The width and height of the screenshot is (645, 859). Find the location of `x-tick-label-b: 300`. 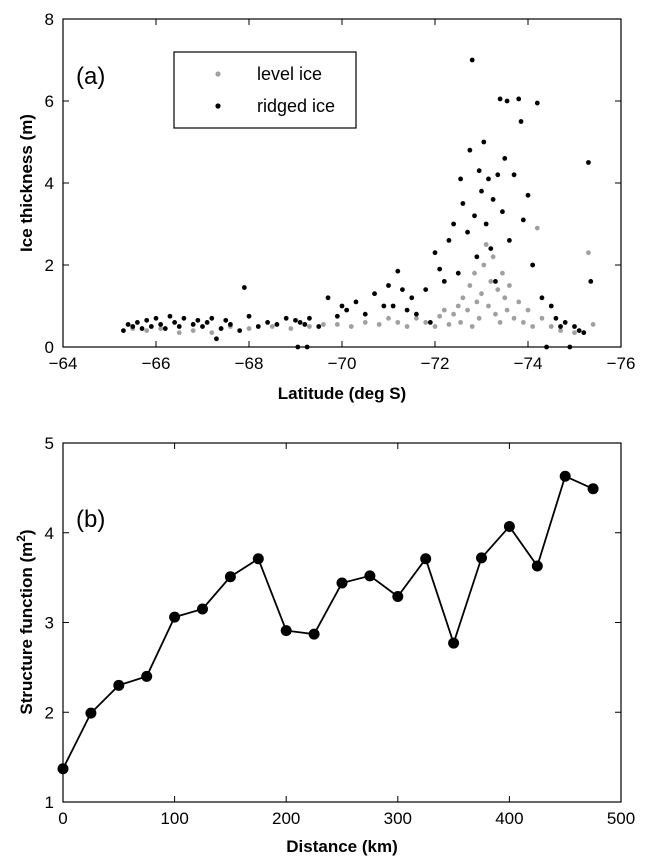

x-tick-label-b: 300 is located at coordinates (398, 818).